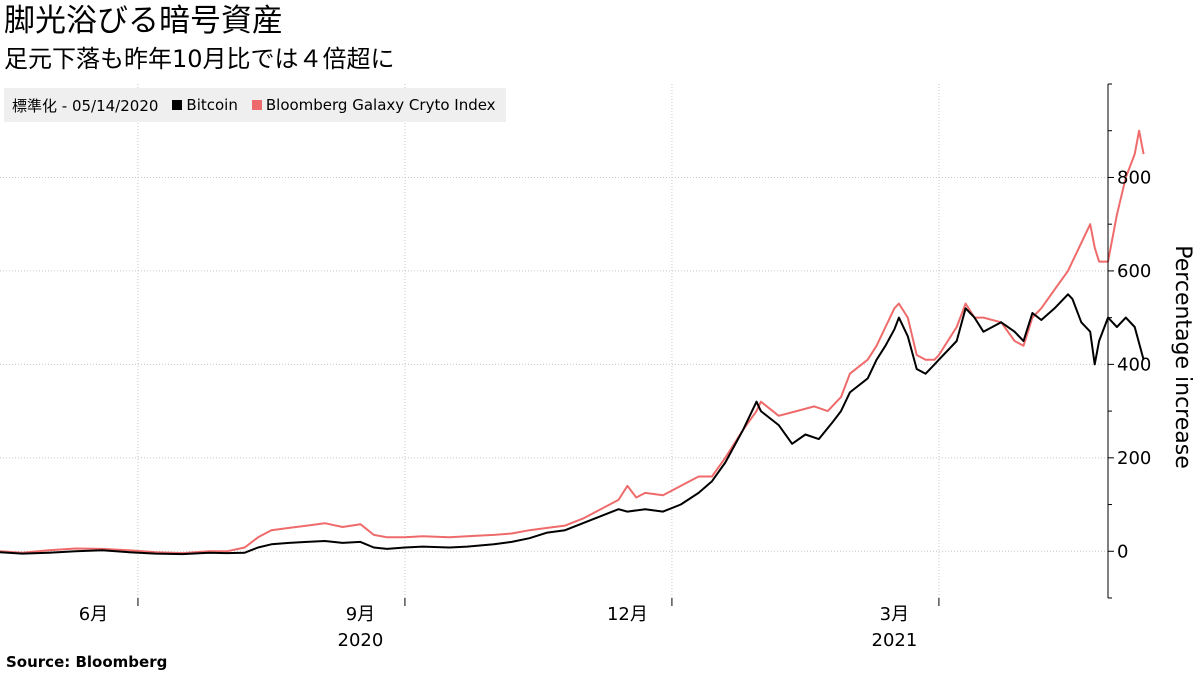 The width and height of the screenshot is (1200, 675). I want to click on y-axis: 0 200 400 600 800 Percentage increase, so click(1151, 341).